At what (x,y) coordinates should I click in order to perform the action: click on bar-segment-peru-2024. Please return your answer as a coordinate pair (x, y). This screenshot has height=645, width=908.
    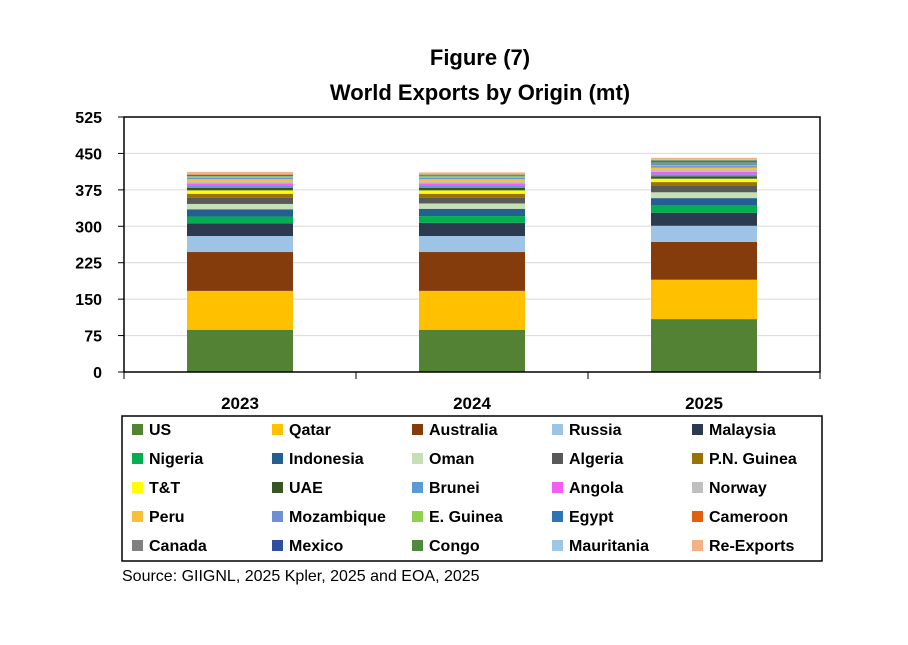
    Looking at the image, I should click on (472, 180).